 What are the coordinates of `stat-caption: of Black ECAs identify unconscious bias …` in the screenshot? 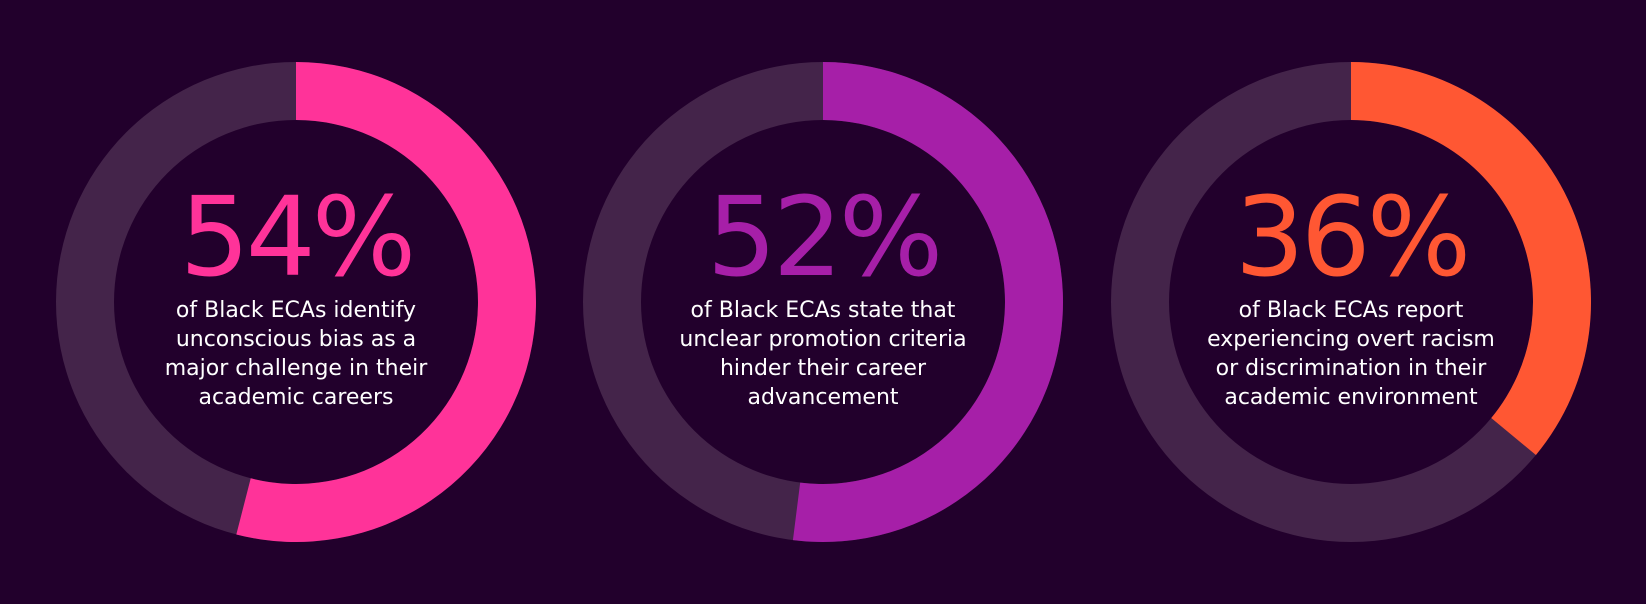 It's located at (296, 354).